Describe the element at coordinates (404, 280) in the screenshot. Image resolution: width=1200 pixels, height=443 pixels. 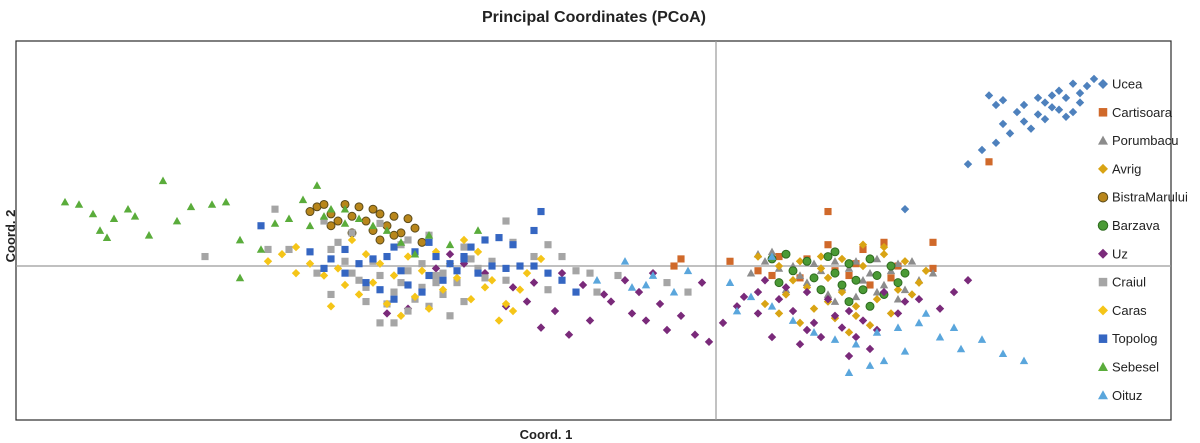
I see `series-caras` at that location.